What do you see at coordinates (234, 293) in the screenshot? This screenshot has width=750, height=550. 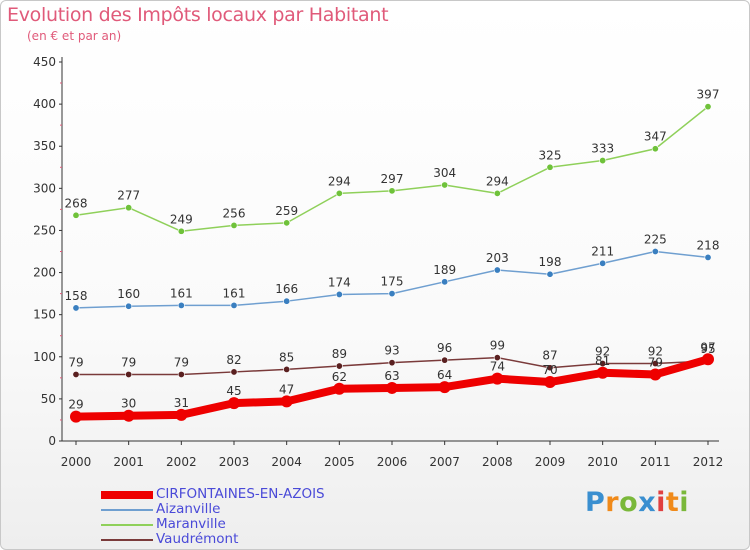 I see `data-label-aizanville: 161` at bounding box center [234, 293].